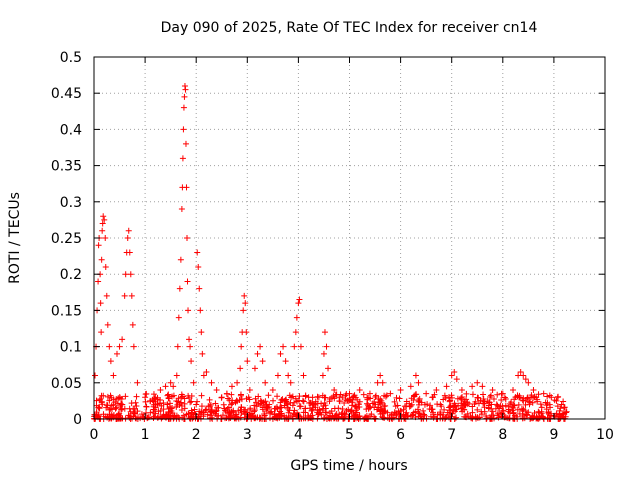 Image resolution: width=640 pixels, height=480 pixels. Describe the element at coordinates (553, 435) in the screenshot. I see `x-tick-label: 9` at that location.